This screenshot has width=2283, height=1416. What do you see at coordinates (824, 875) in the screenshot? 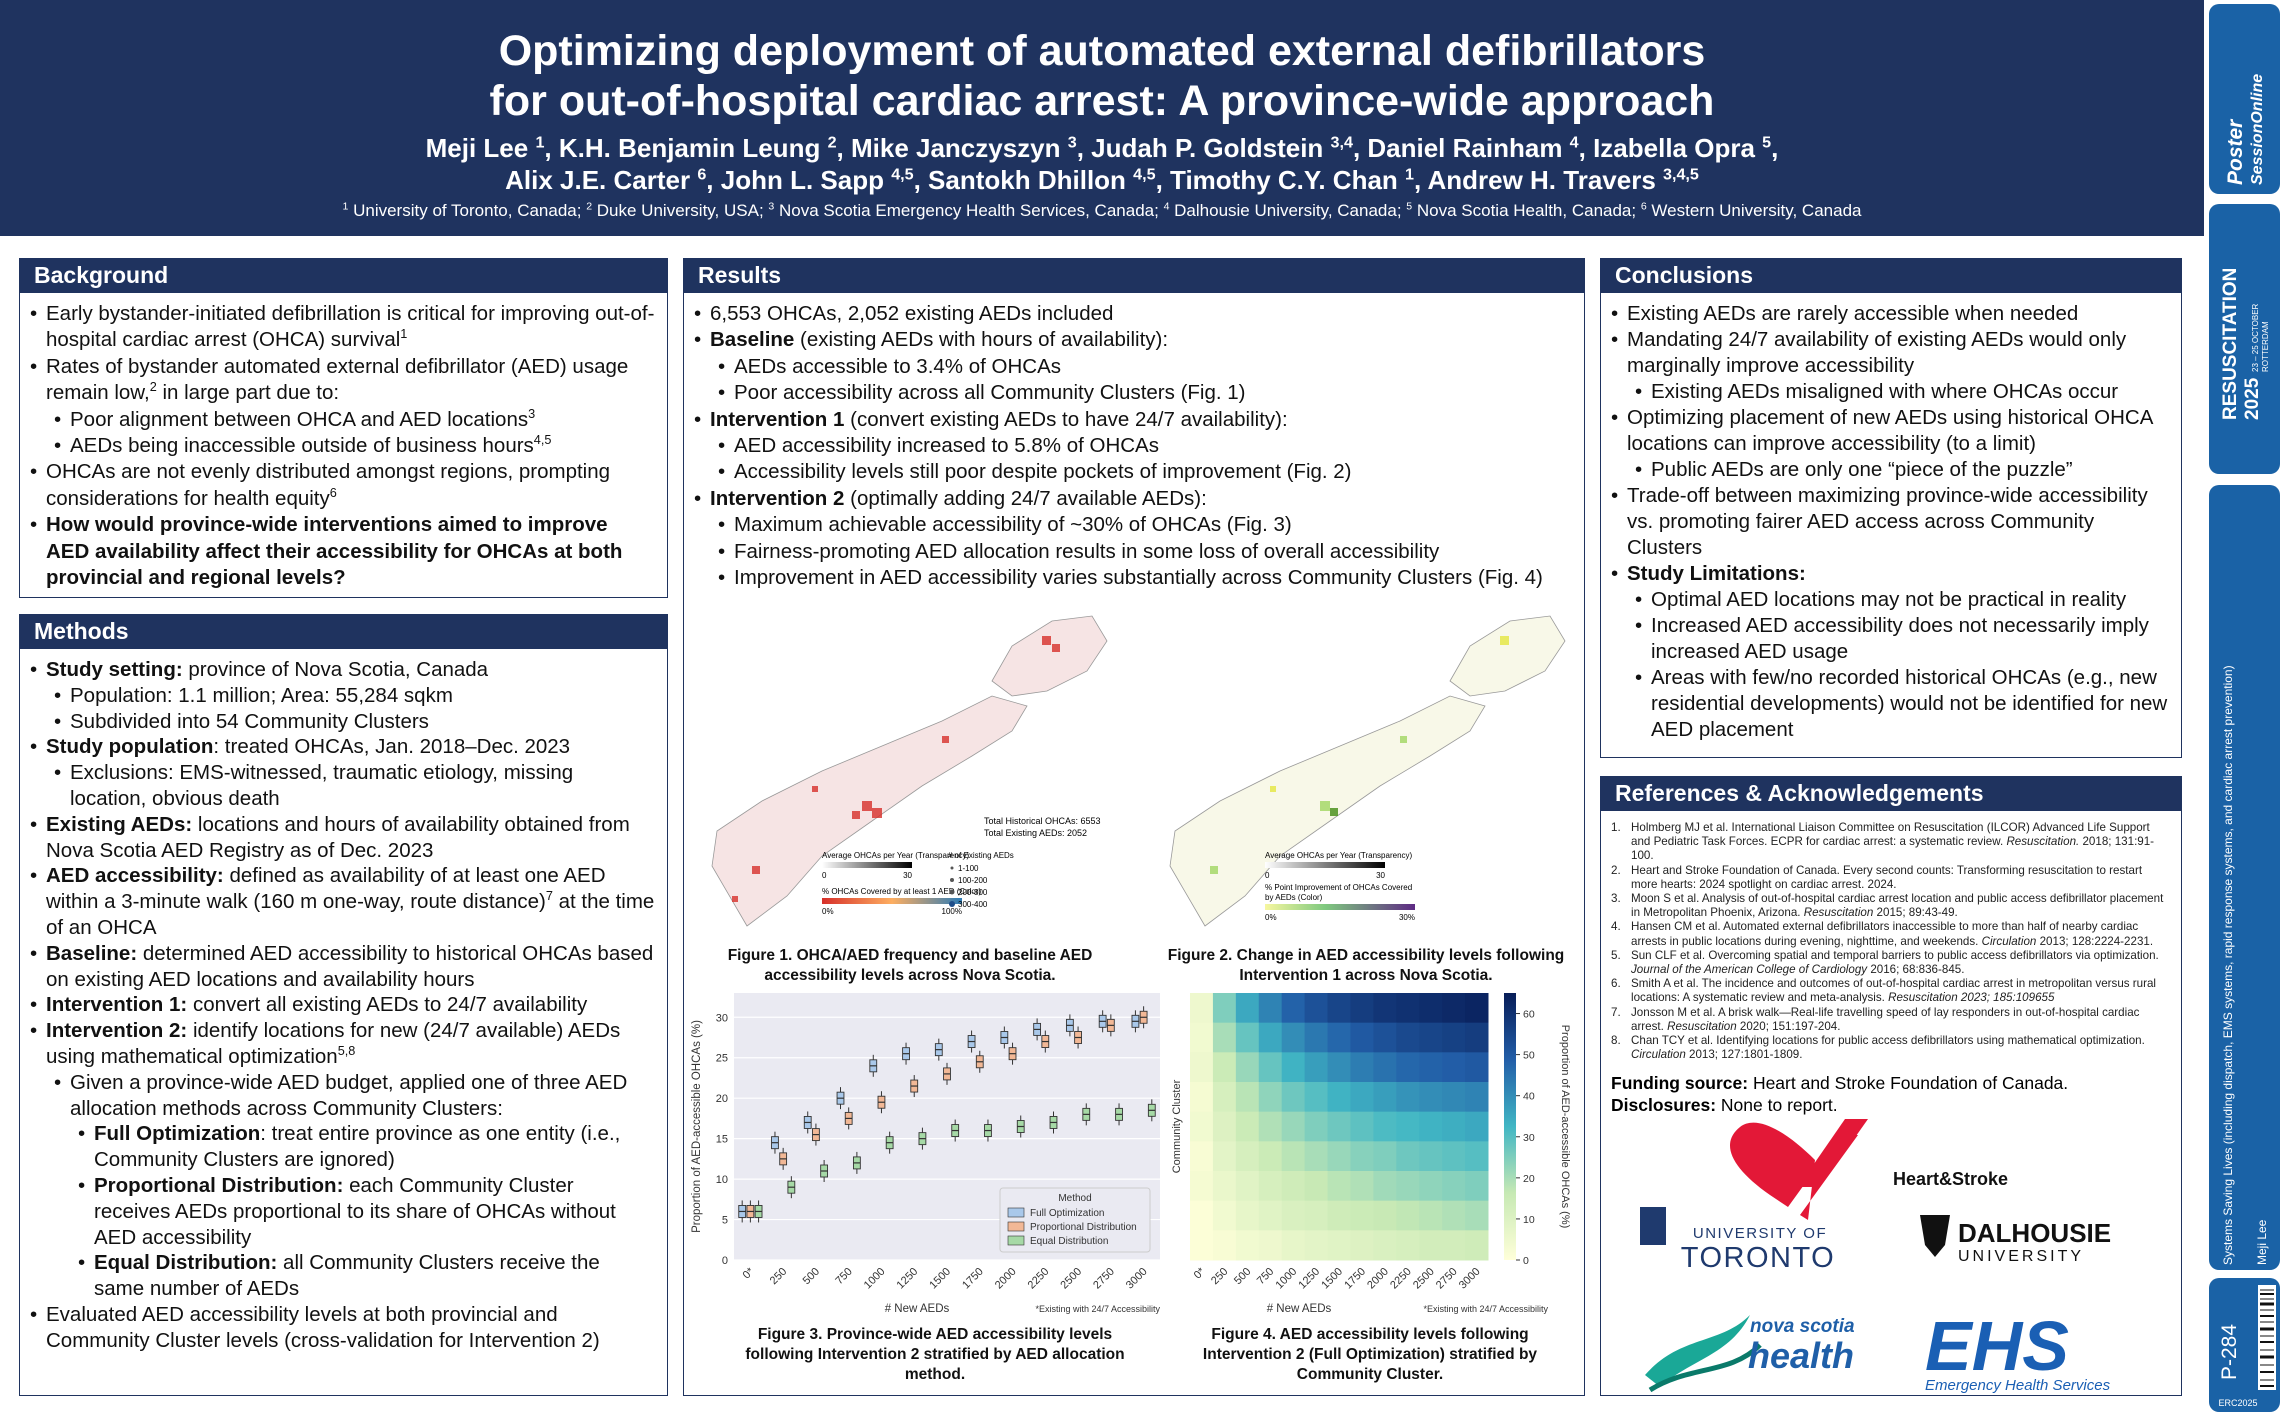
I see `legend-tick: 0` at bounding box center [824, 875].